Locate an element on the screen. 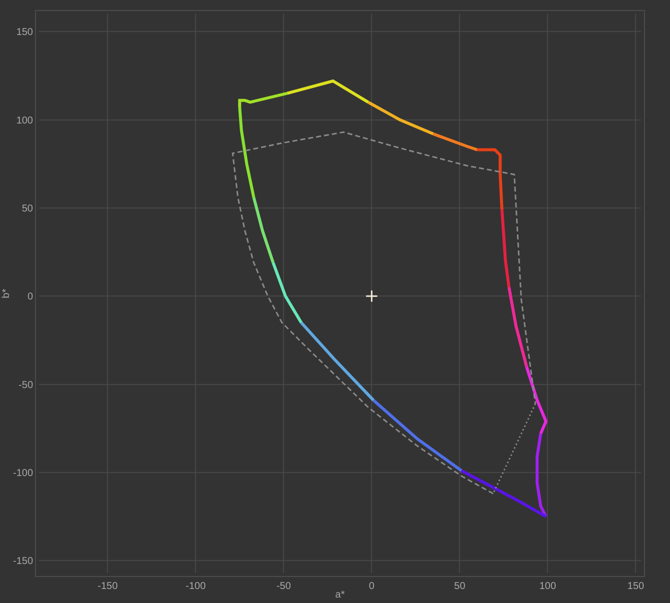 This screenshot has width=670, height=603. x-tick-label: 100 is located at coordinates (547, 586).